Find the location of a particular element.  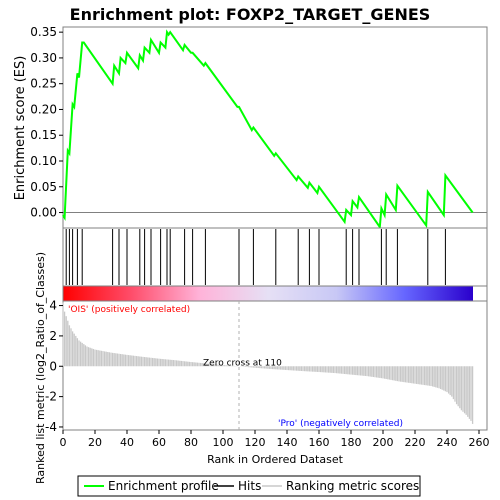

metric-y-tick-label: 0 is located at coordinates (53, 366).